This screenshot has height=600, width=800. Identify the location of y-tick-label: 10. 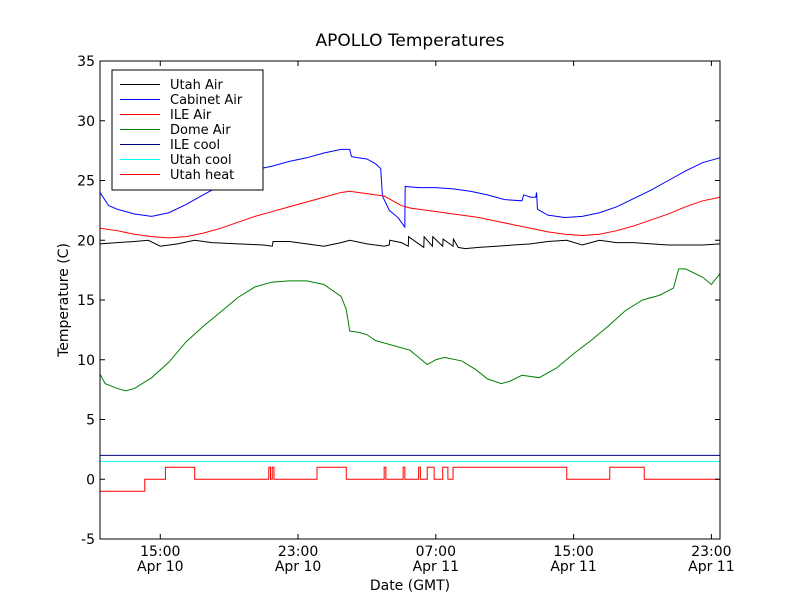
(86, 361).